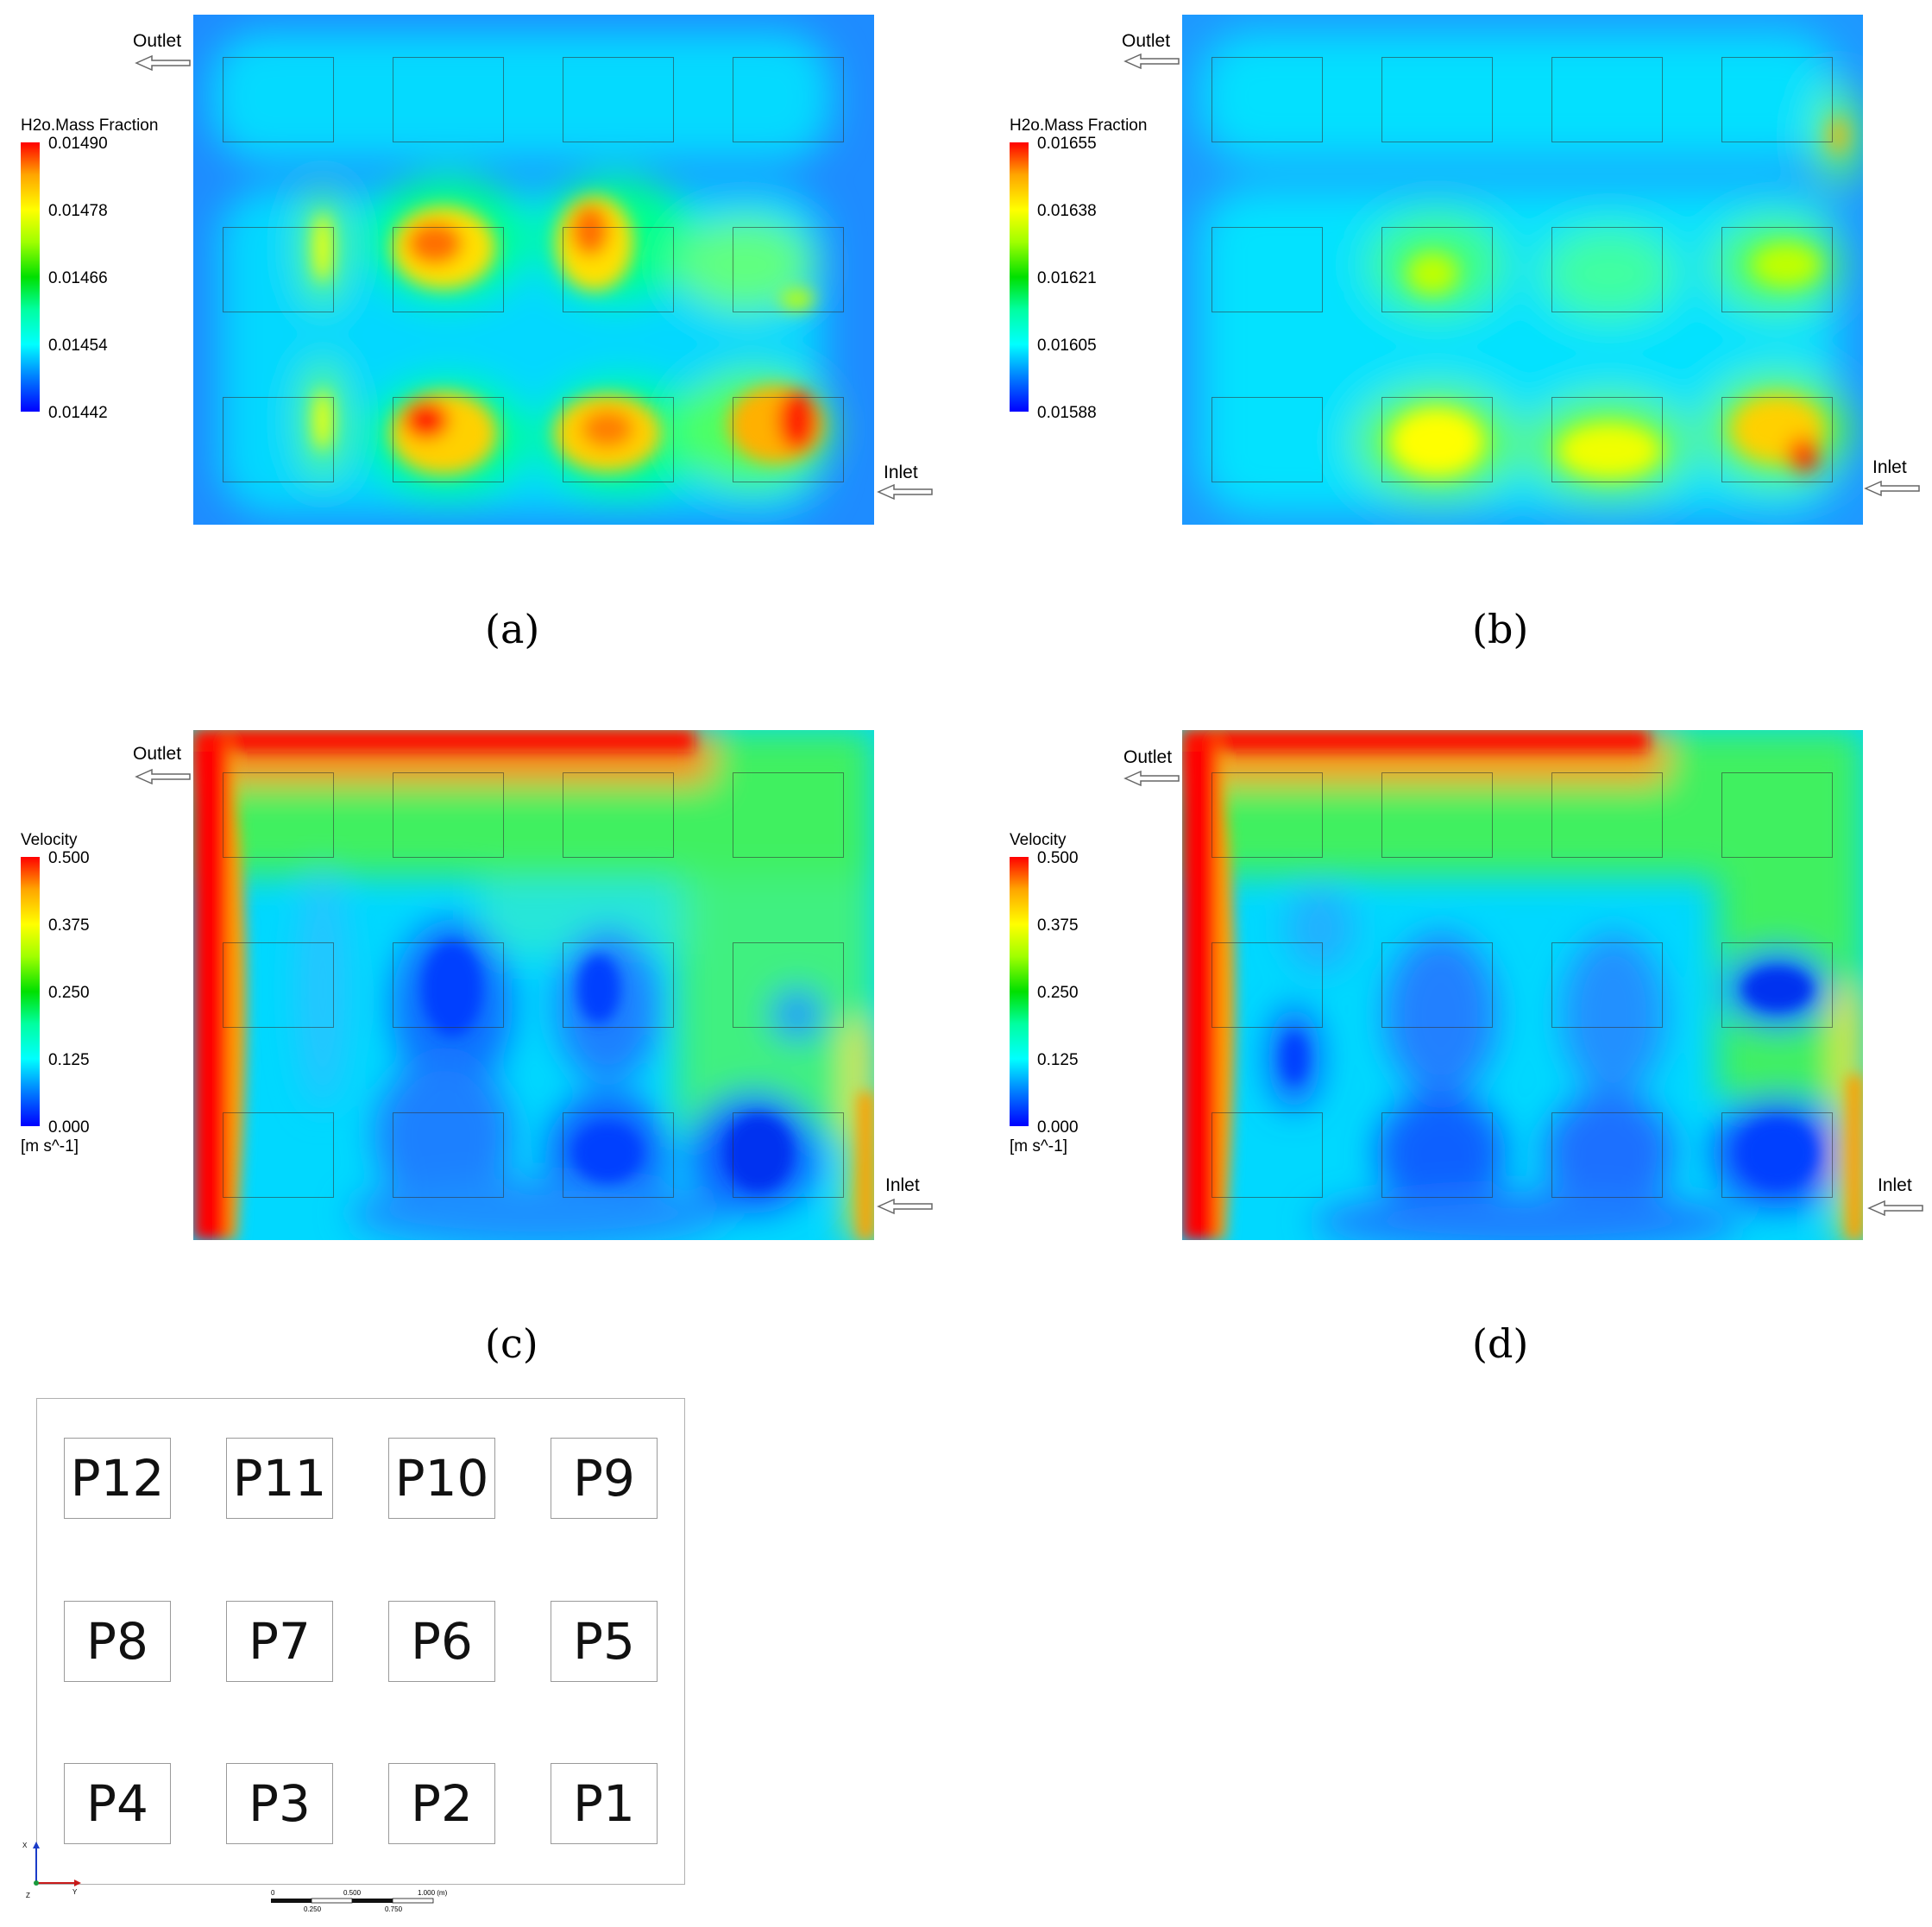 The image size is (1932, 1927). I want to click on layout-frame, so click(360, 1642).